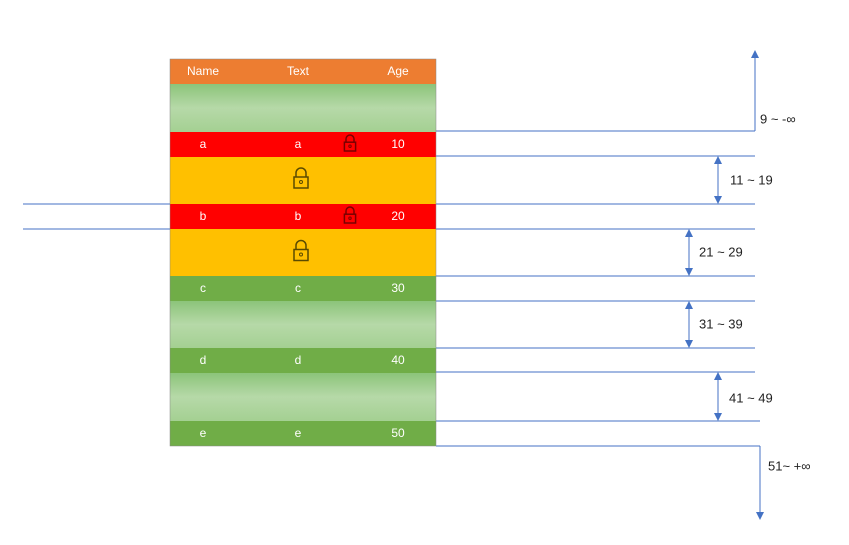  I want to click on range-label: 21 ~ 29, so click(721, 251).